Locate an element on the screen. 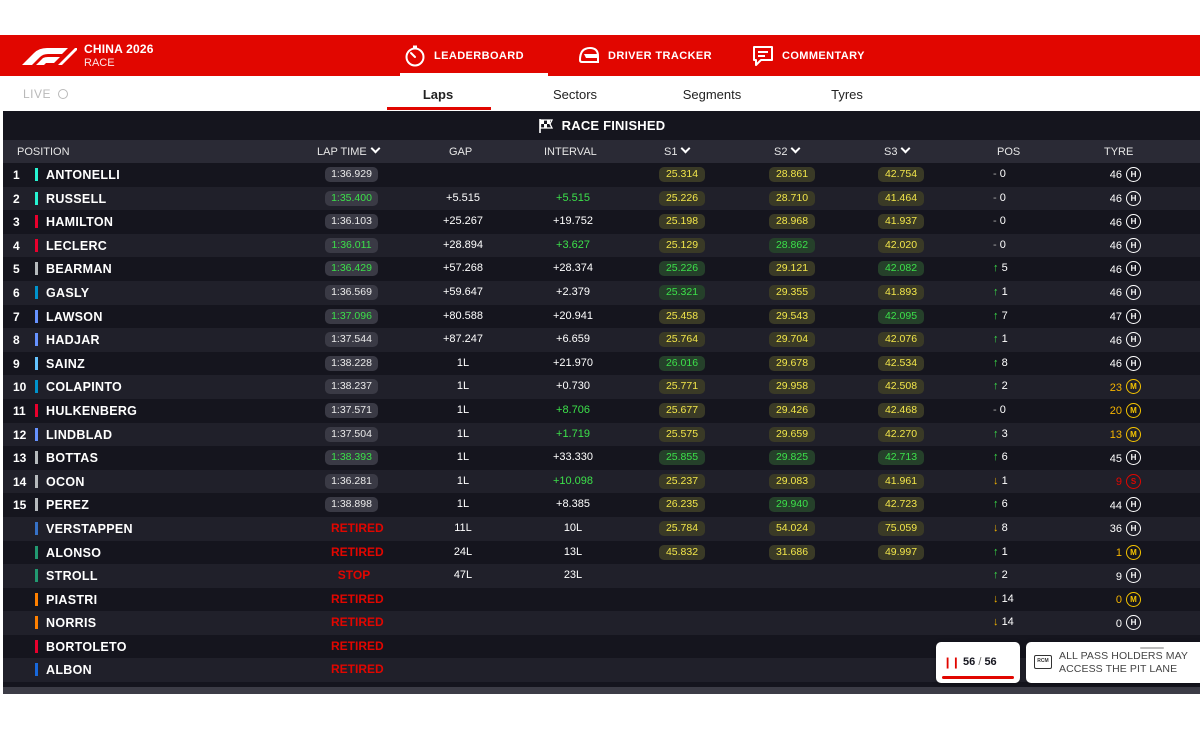 This screenshot has height=729, width=1200. row-position: 7 is located at coordinates (16, 316).